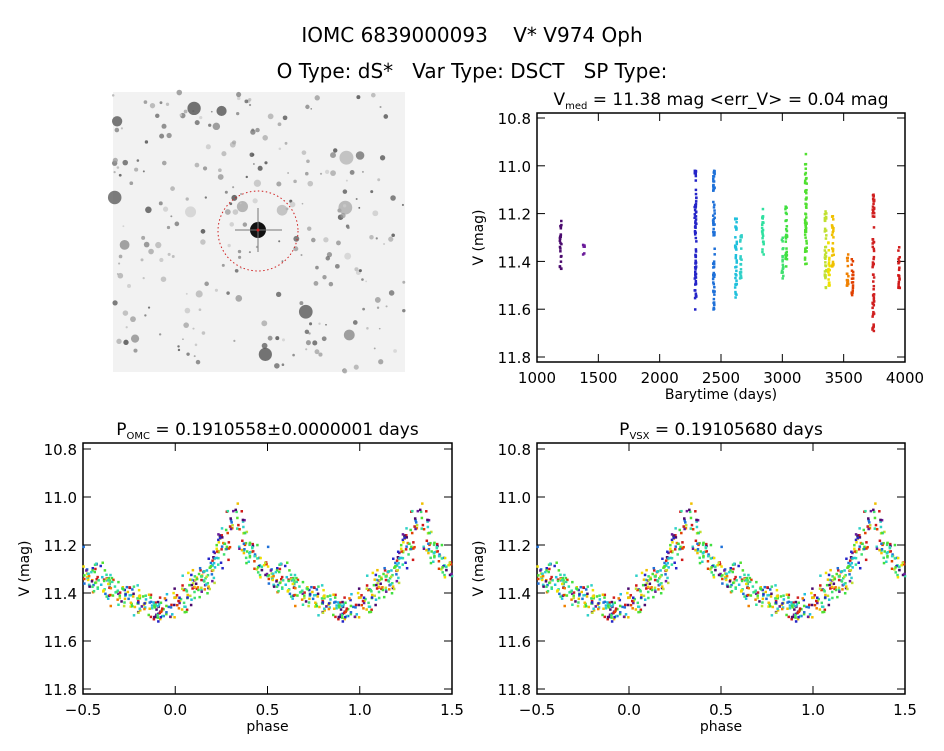 The image size is (944, 751). Describe the element at coordinates (60, 642) in the screenshot. I see `y-tick-label: 11.6` at that location.